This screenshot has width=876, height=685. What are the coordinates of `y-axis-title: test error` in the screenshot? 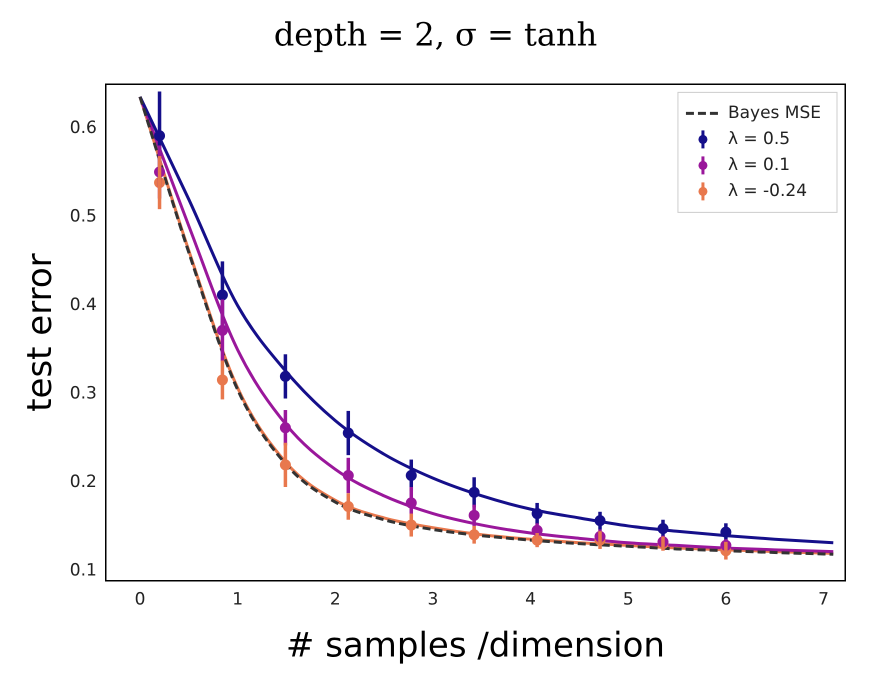 It's located at (40, 332).